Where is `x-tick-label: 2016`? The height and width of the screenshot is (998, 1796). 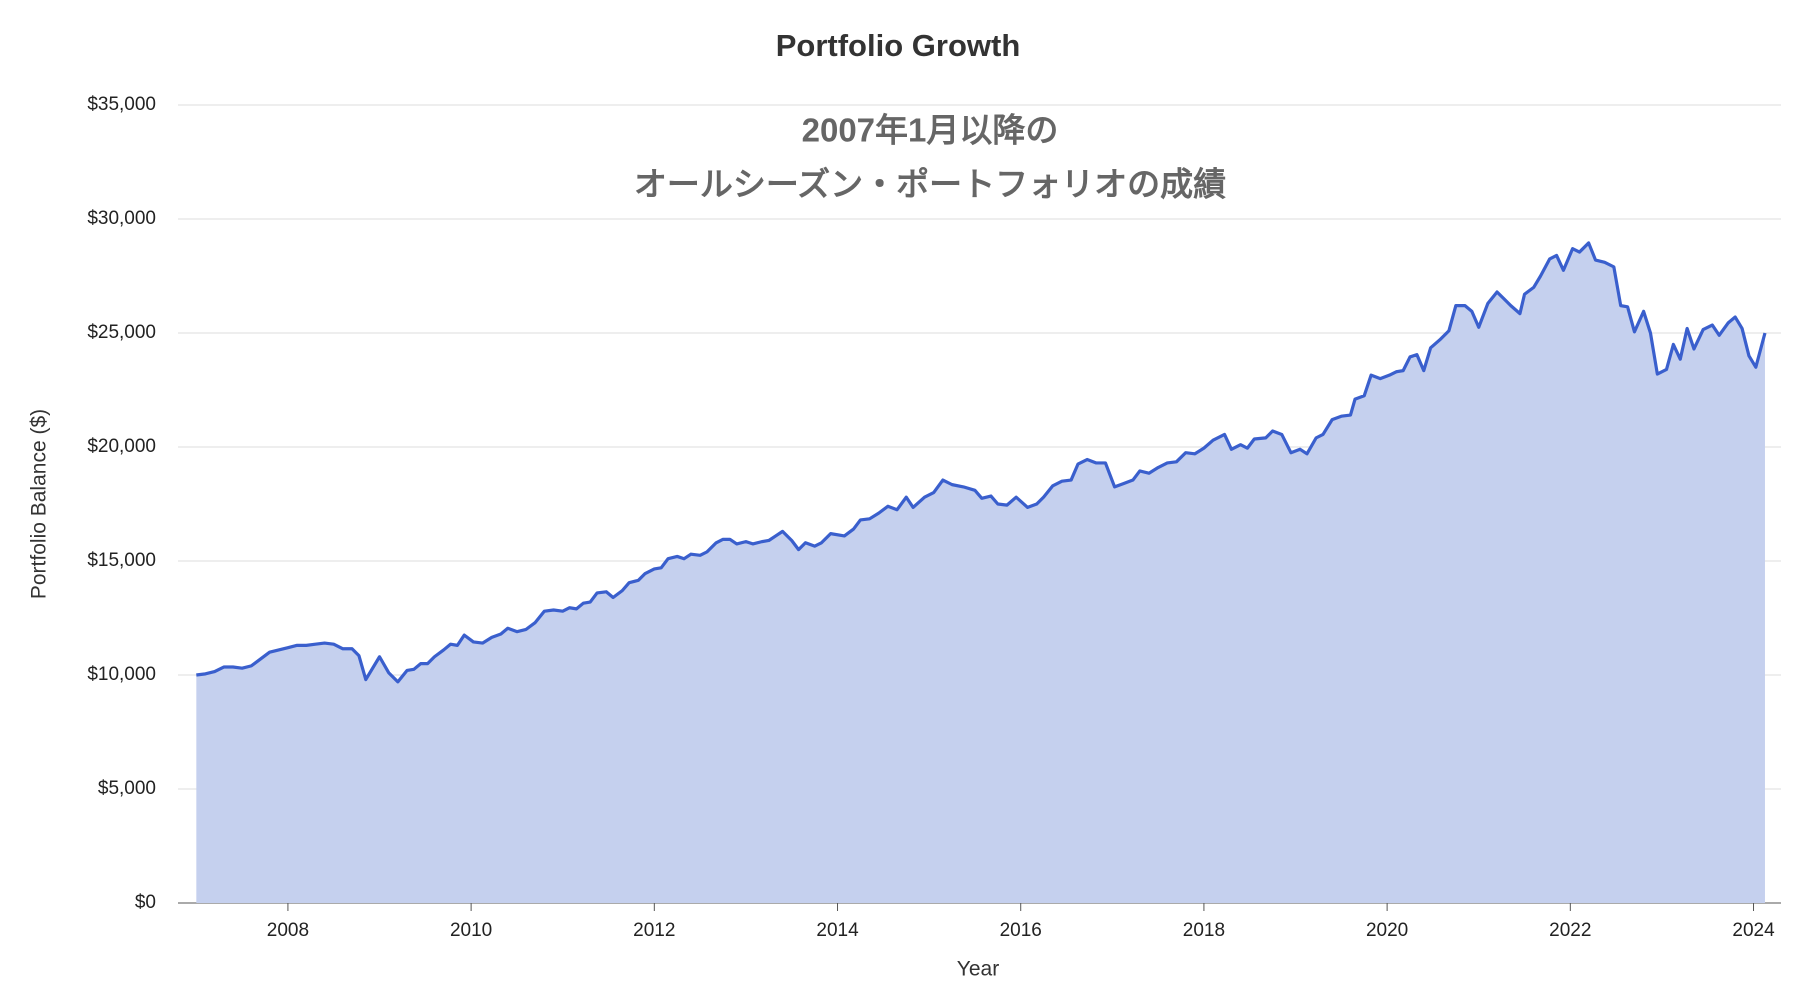 x-tick-label: 2016 is located at coordinates (1021, 930).